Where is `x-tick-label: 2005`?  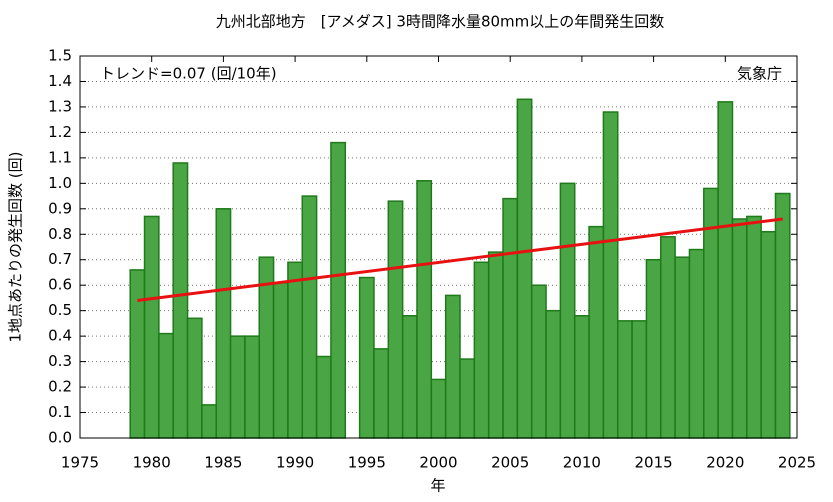
x-tick-label: 2005 is located at coordinates (510, 463).